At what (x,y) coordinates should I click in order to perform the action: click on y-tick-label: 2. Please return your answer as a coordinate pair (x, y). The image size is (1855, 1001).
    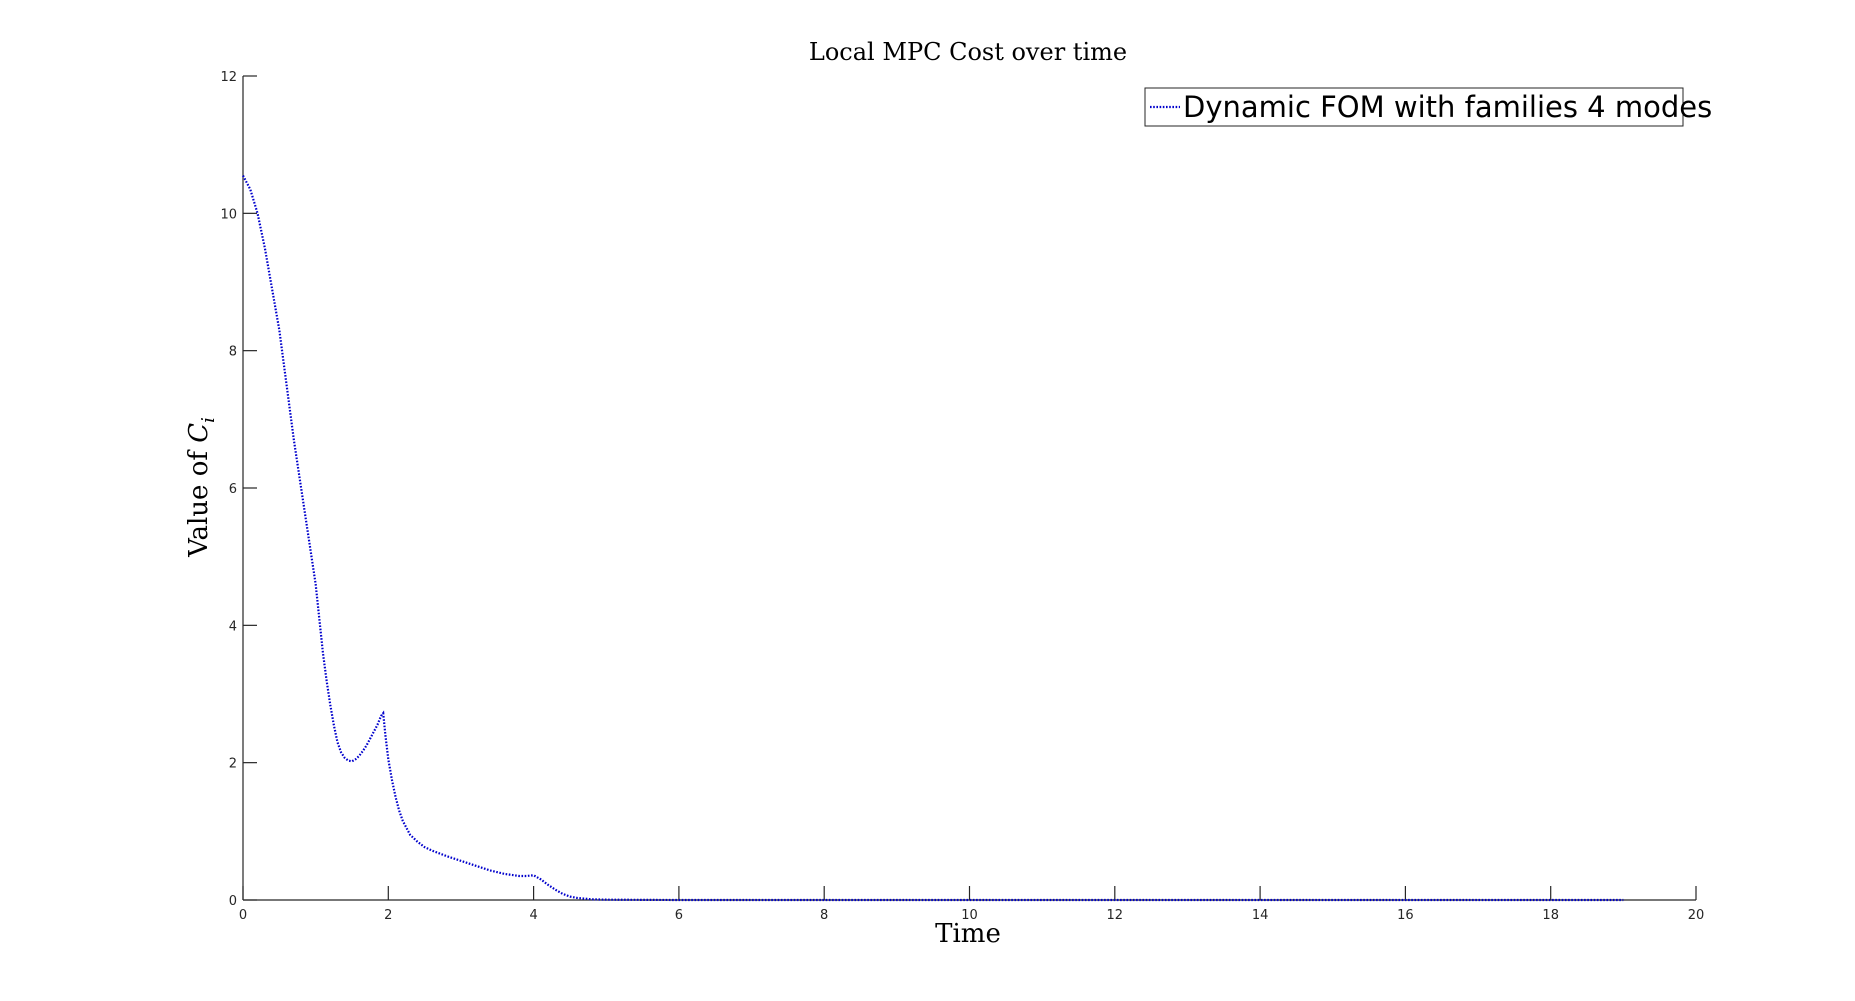
    Looking at the image, I should click on (233, 764).